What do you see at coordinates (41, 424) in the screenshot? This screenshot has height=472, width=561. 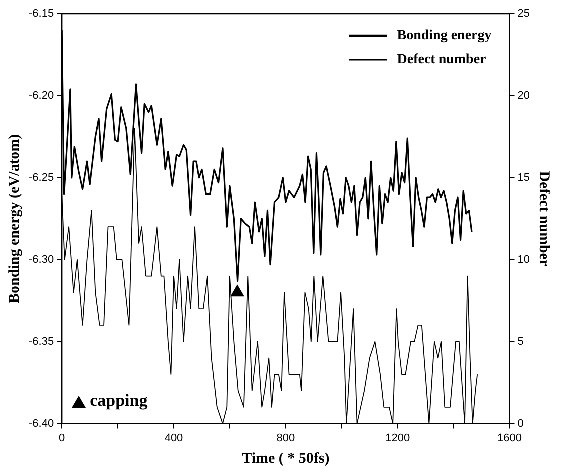 I see `y-tick-label: -6.40` at bounding box center [41, 424].